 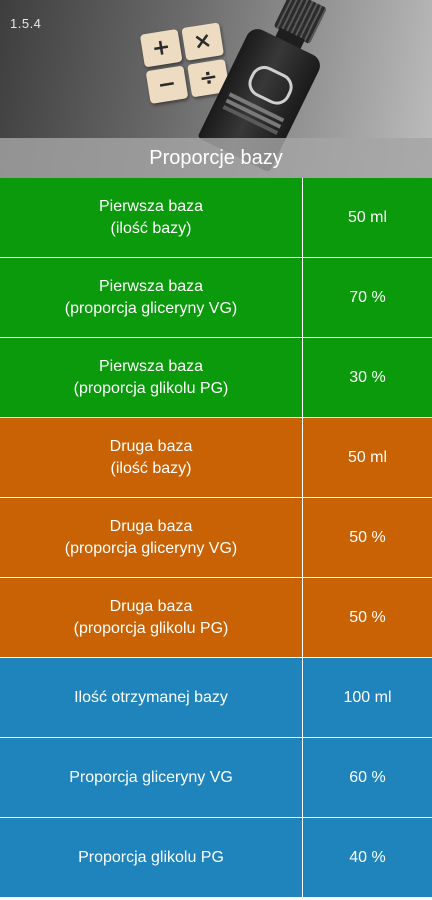 What do you see at coordinates (151, 457) in the screenshot?
I see `row-label: Druga baza (ilość bazy)` at bounding box center [151, 457].